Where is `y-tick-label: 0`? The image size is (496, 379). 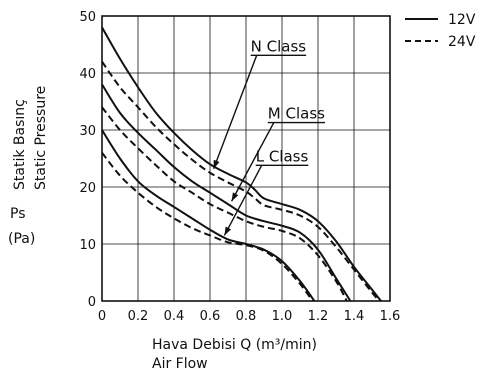 y-tick-label: 0 is located at coordinates (92, 302).